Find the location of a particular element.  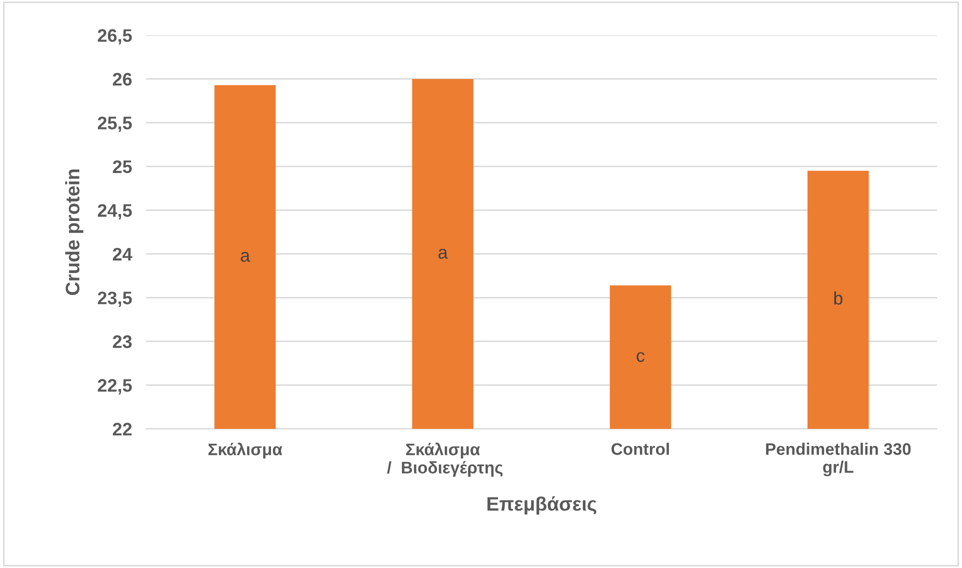

y-tick-label: 25 is located at coordinates (122, 167).